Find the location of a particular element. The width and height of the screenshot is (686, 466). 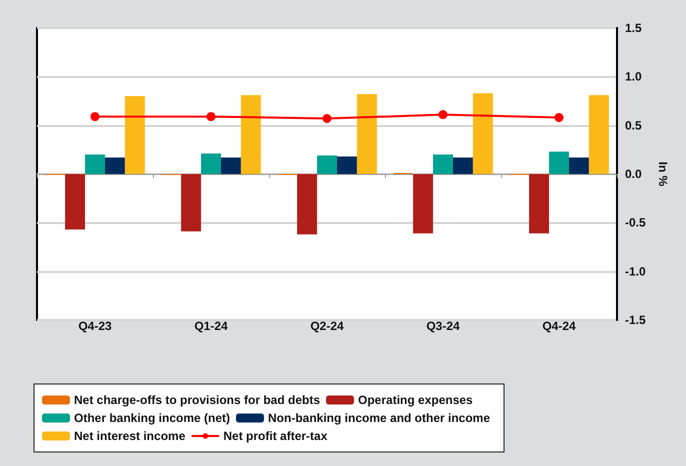

legend-label: Net charge-offs to provisions for bad debts is located at coordinates (197, 400).